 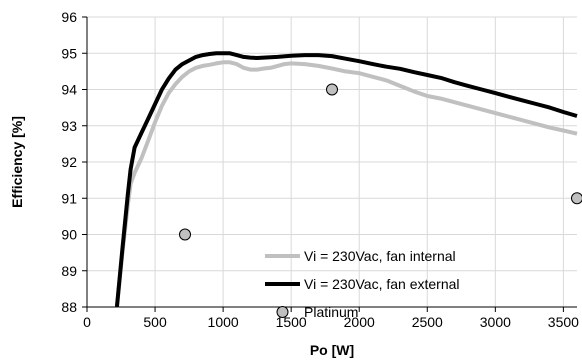 What do you see at coordinates (380, 256) in the screenshot?
I see `legend-label-fan-internal: Vi = 230Vac, fan internal` at bounding box center [380, 256].